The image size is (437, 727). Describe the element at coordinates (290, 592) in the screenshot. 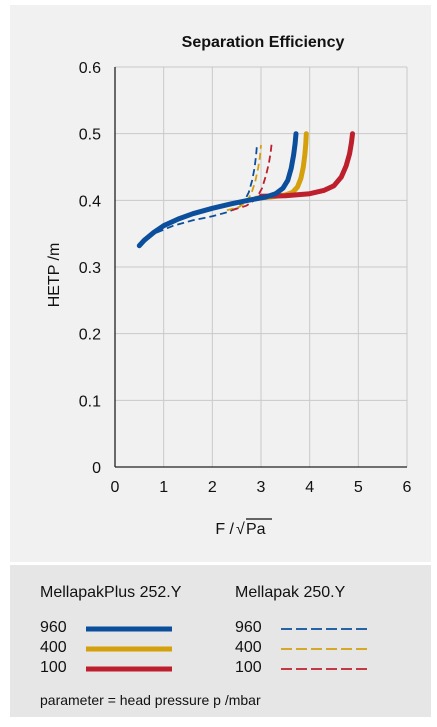

I see `legend-group-b-title: Mellapak 250.Y` at that location.